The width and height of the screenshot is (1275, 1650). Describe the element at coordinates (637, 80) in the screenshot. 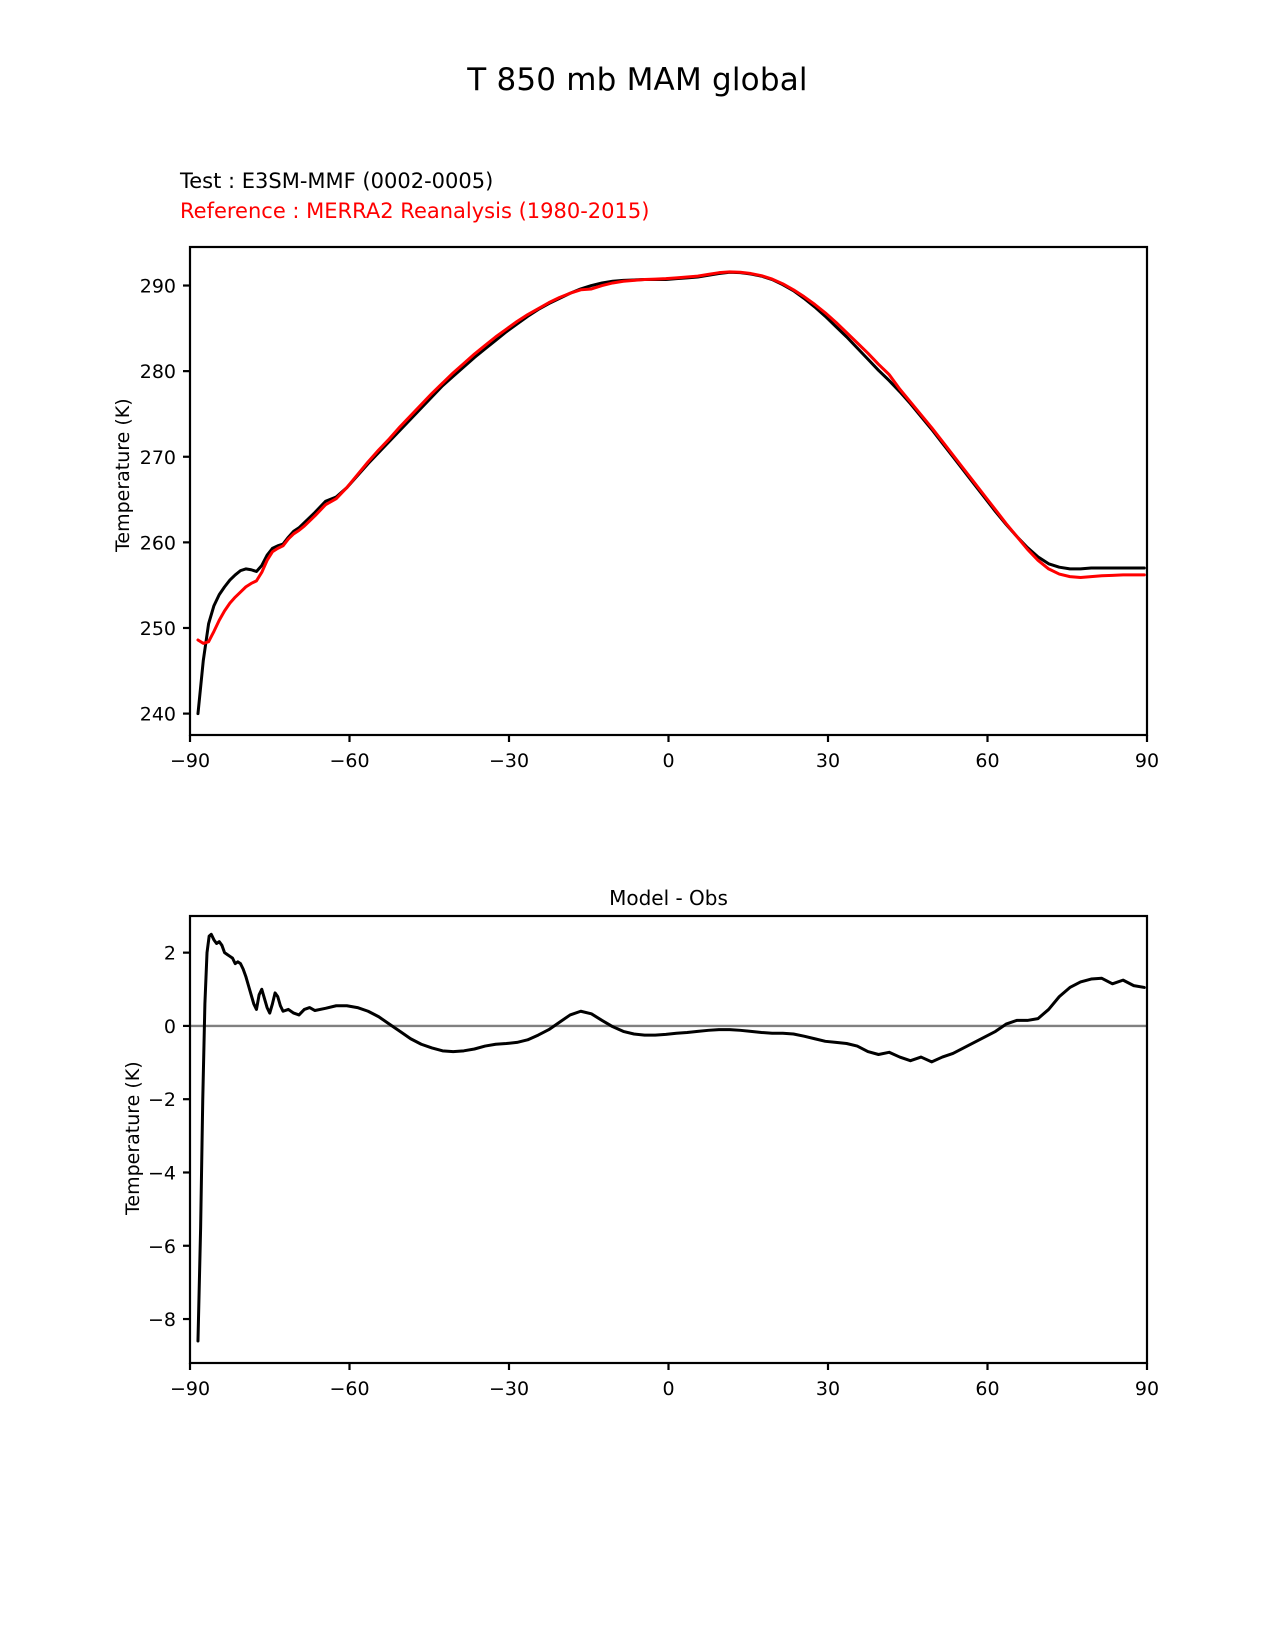

I see `figure-title: T 850 mb MAM global` at that location.